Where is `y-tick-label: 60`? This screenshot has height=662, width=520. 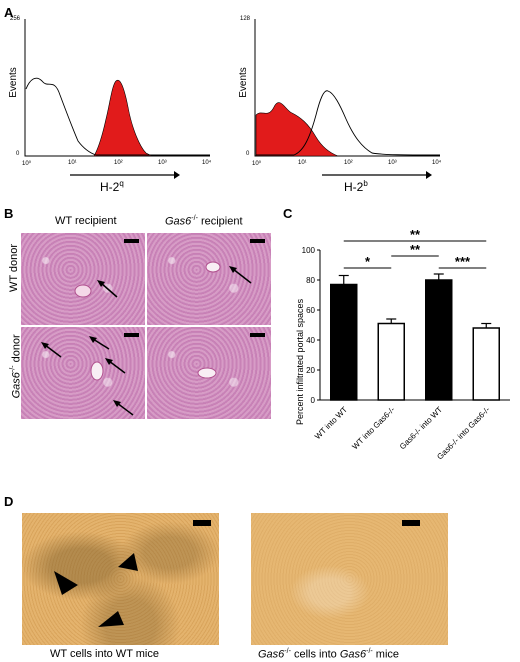 y-tick-label: 60 is located at coordinates (310, 310).